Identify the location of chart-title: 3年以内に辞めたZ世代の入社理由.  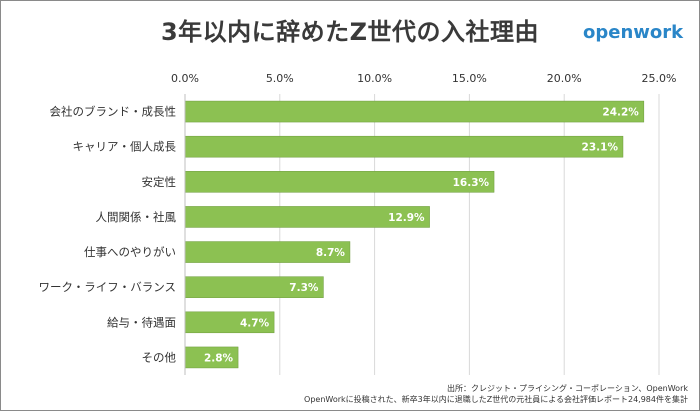
(350, 32).